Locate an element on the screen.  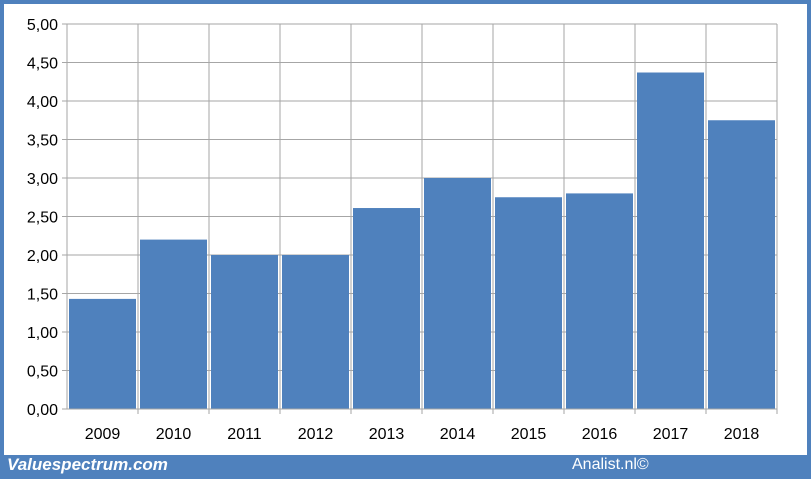
x-tick-label: 2015 is located at coordinates (529, 434).